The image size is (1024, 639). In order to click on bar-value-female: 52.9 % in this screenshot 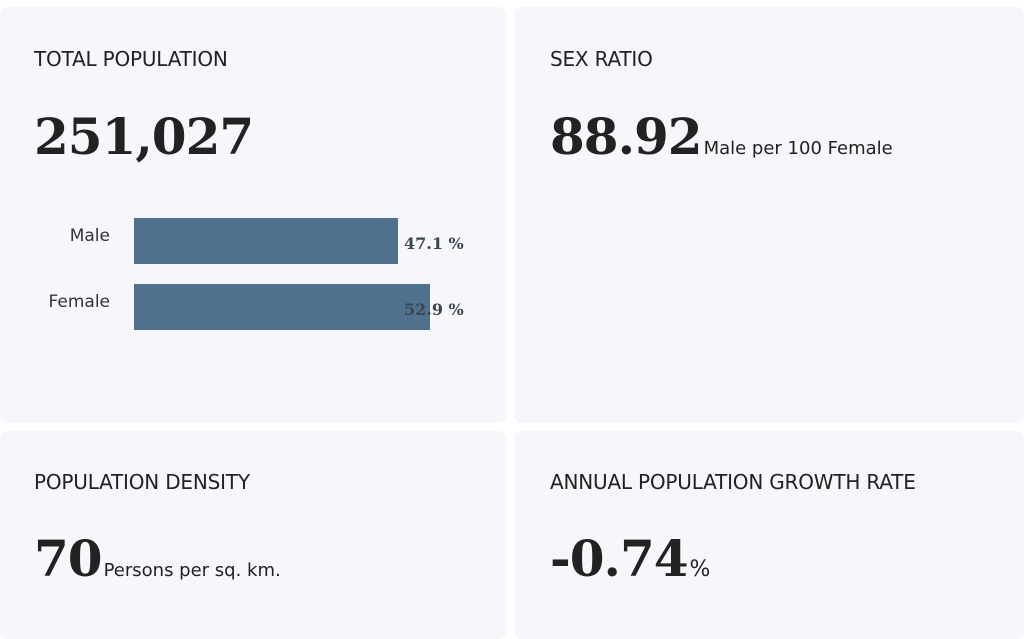, I will do `click(434, 309)`.